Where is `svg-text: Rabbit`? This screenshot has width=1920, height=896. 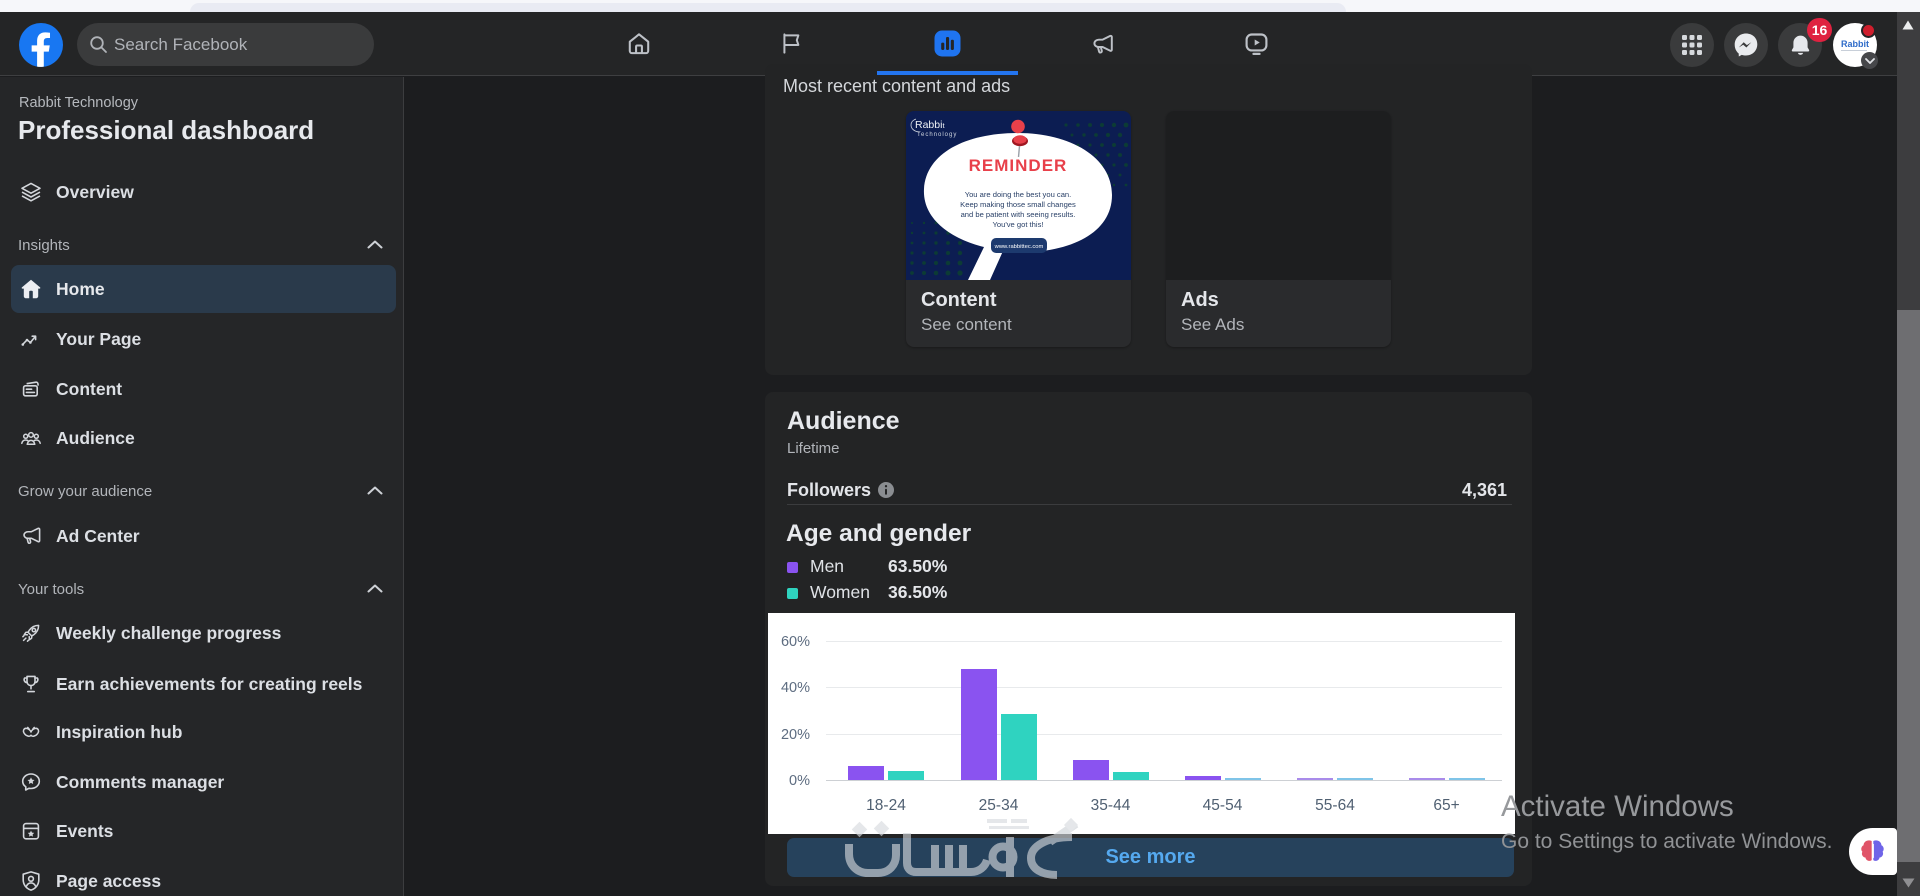 svg-text: Rabbit is located at coordinates (930, 125).